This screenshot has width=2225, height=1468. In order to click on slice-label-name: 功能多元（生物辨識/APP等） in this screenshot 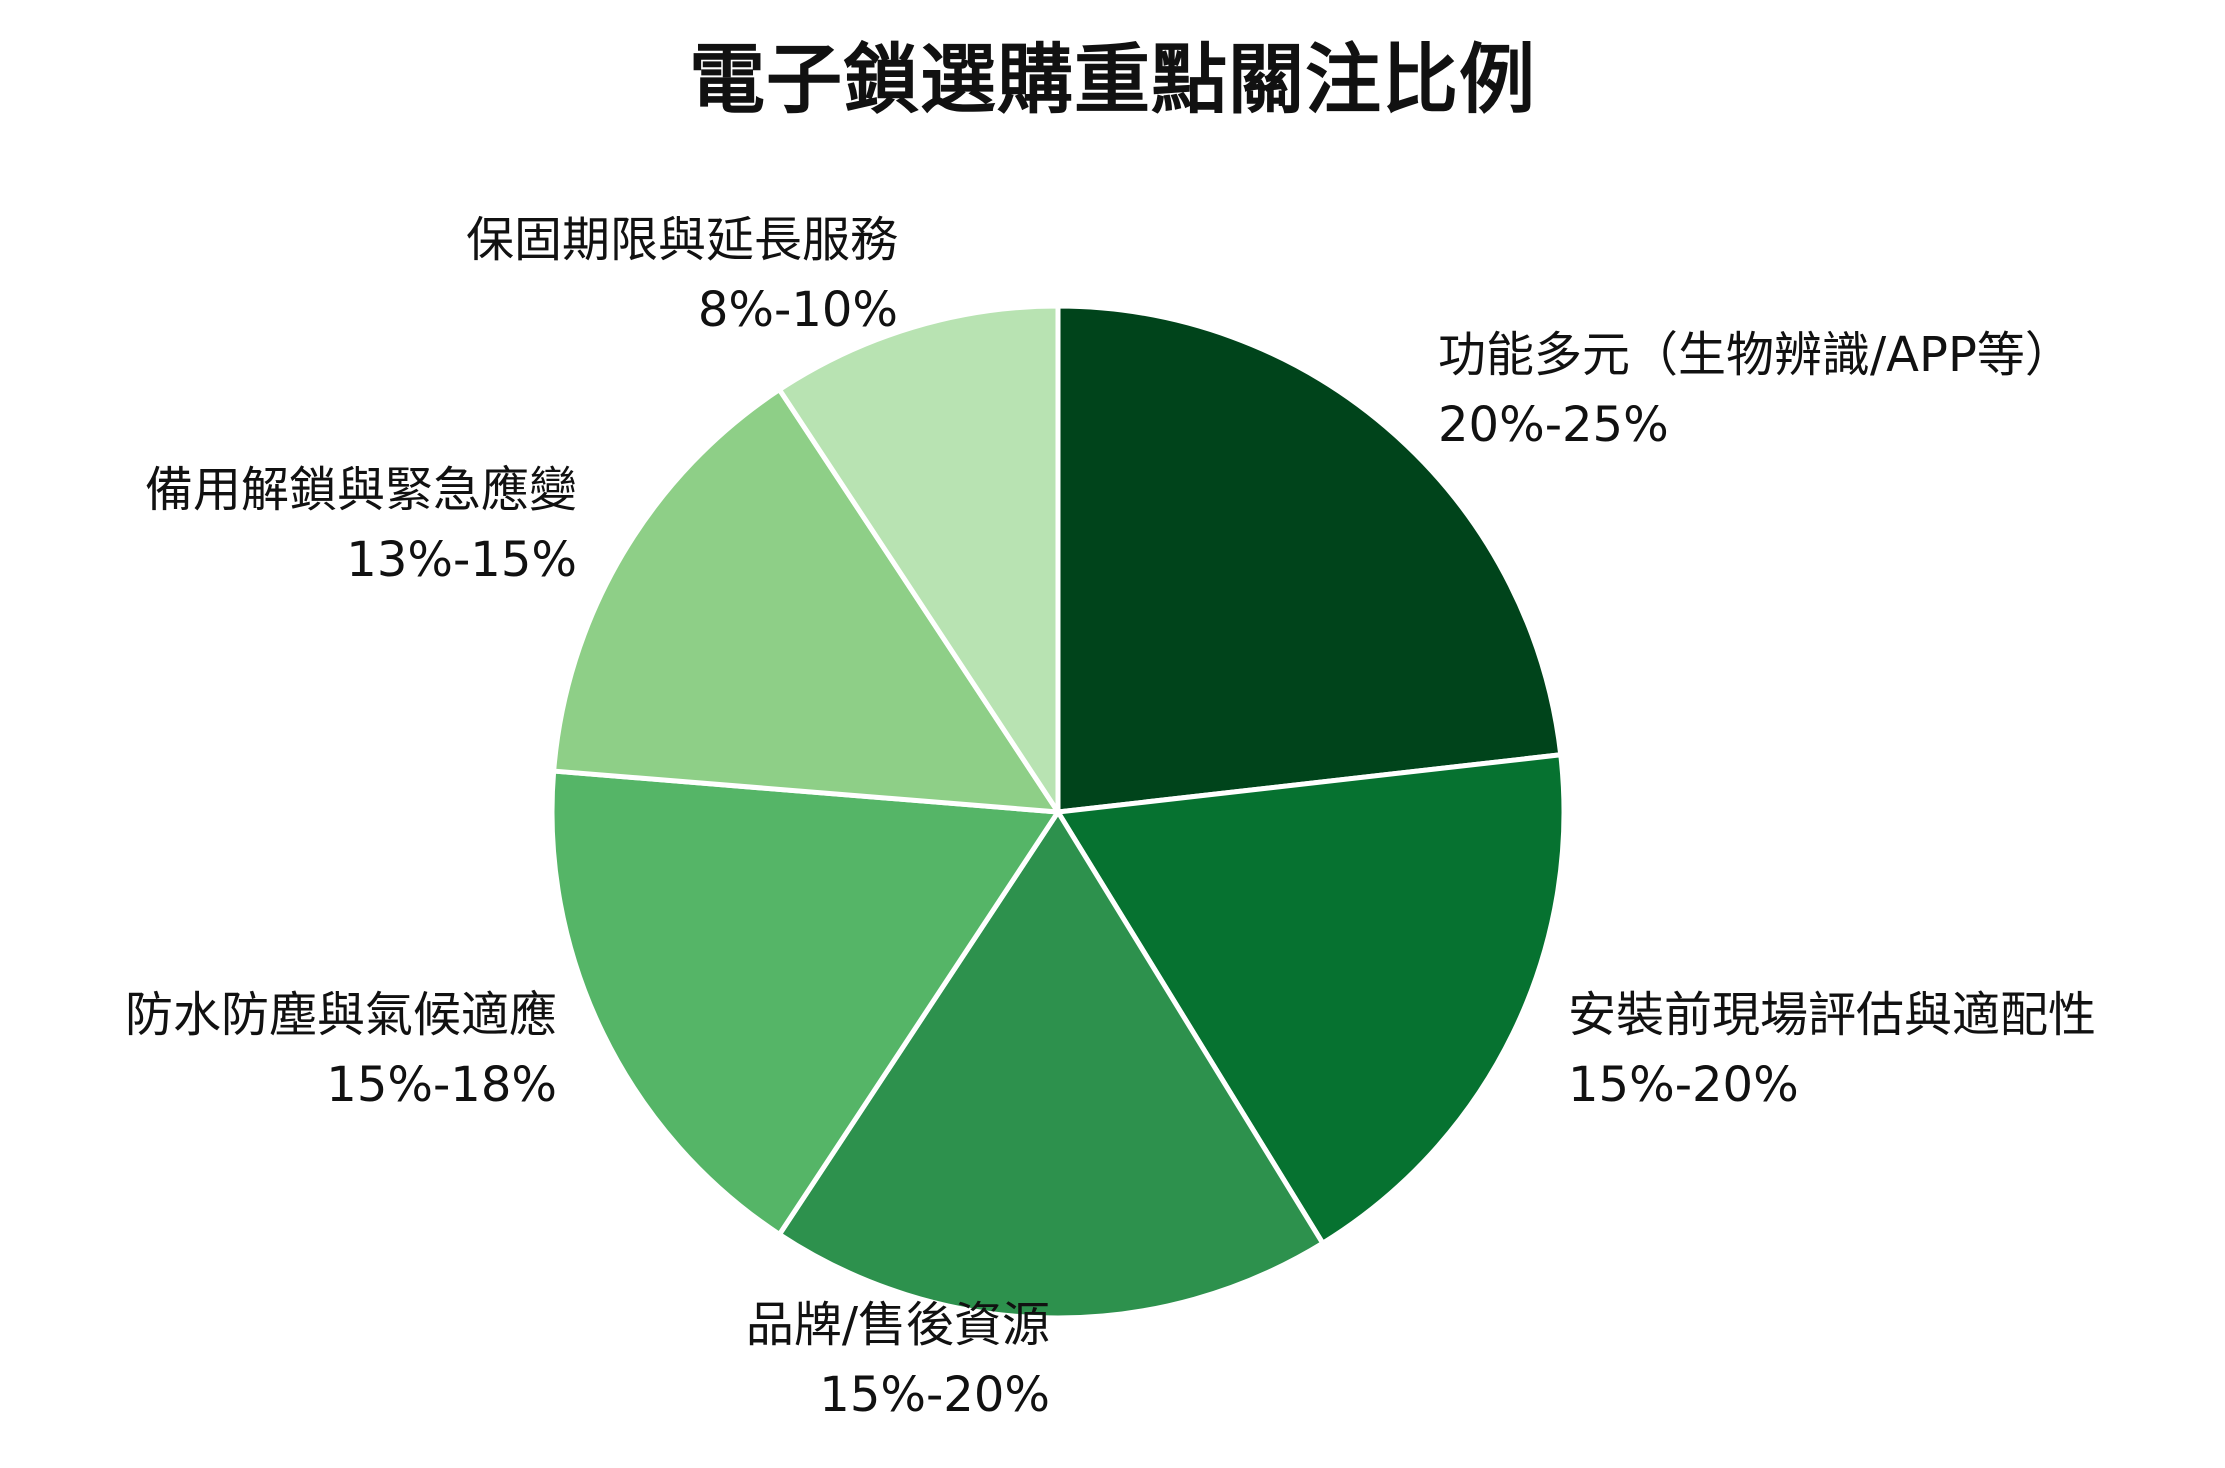, I will do `click(1755, 355)`.